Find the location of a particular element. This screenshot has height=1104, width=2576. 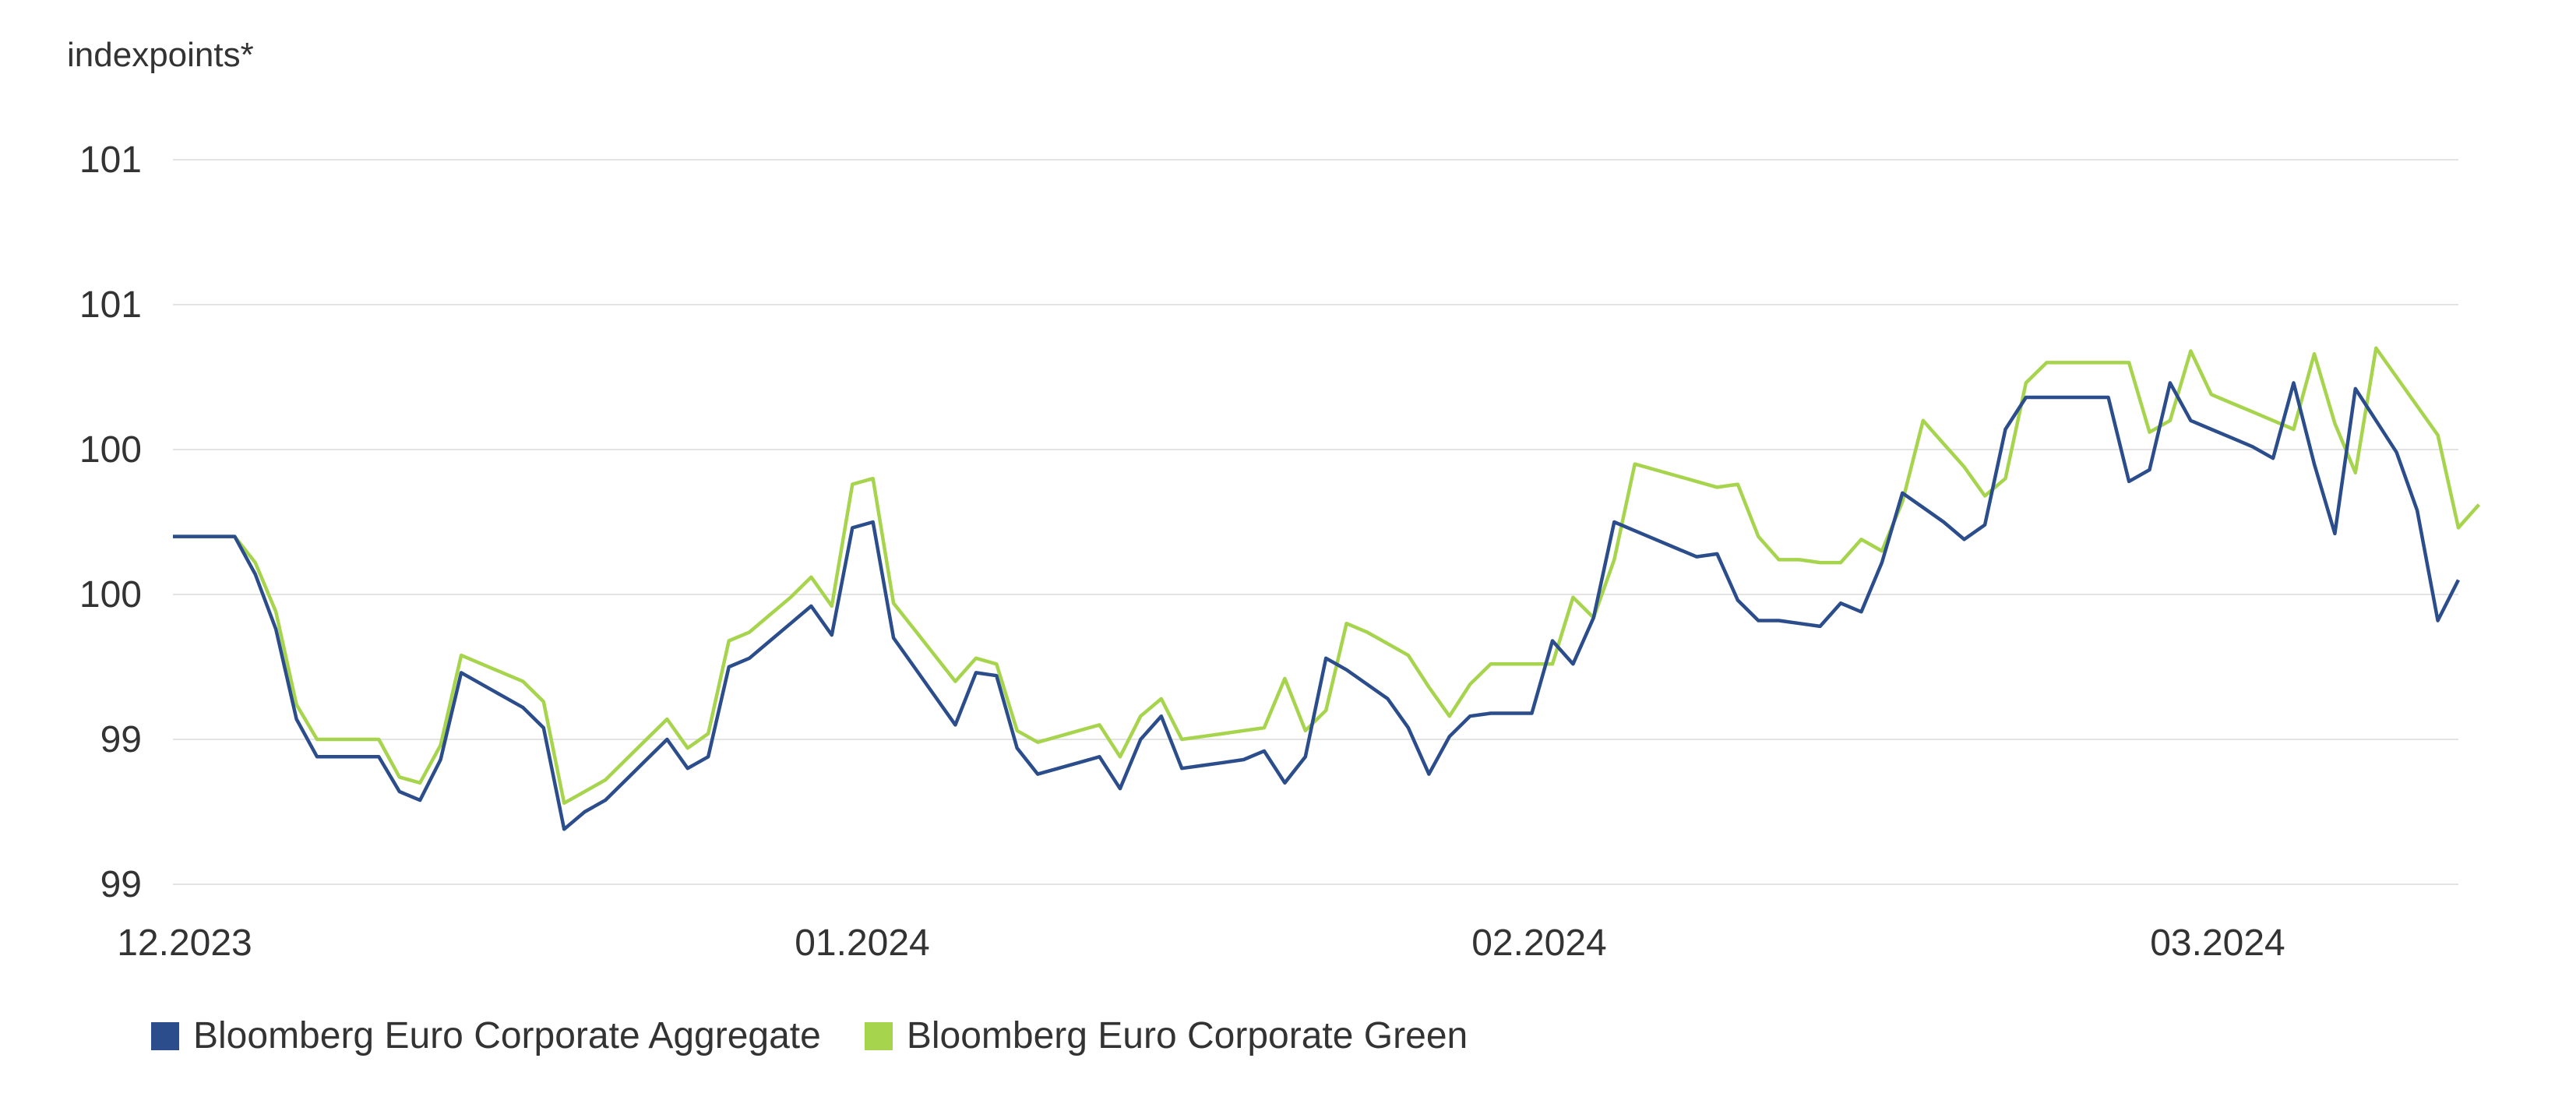

legend-item-green: Bloomberg Euro Corporate Green is located at coordinates (1166, 1036).